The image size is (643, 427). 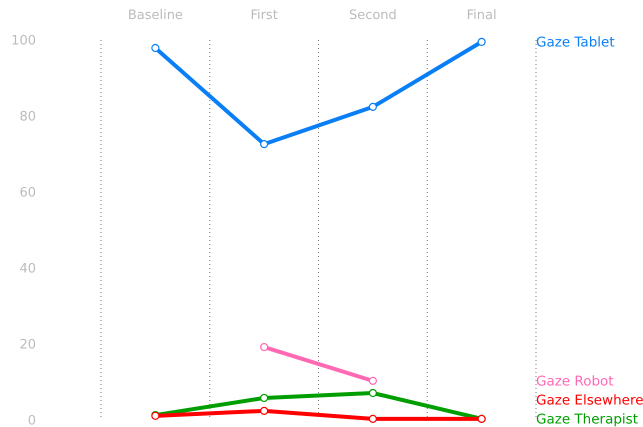 What do you see at coordinates (264, 15) in the screenshot?
I see `x-tick-label: First` at bounding box center [264, 15].